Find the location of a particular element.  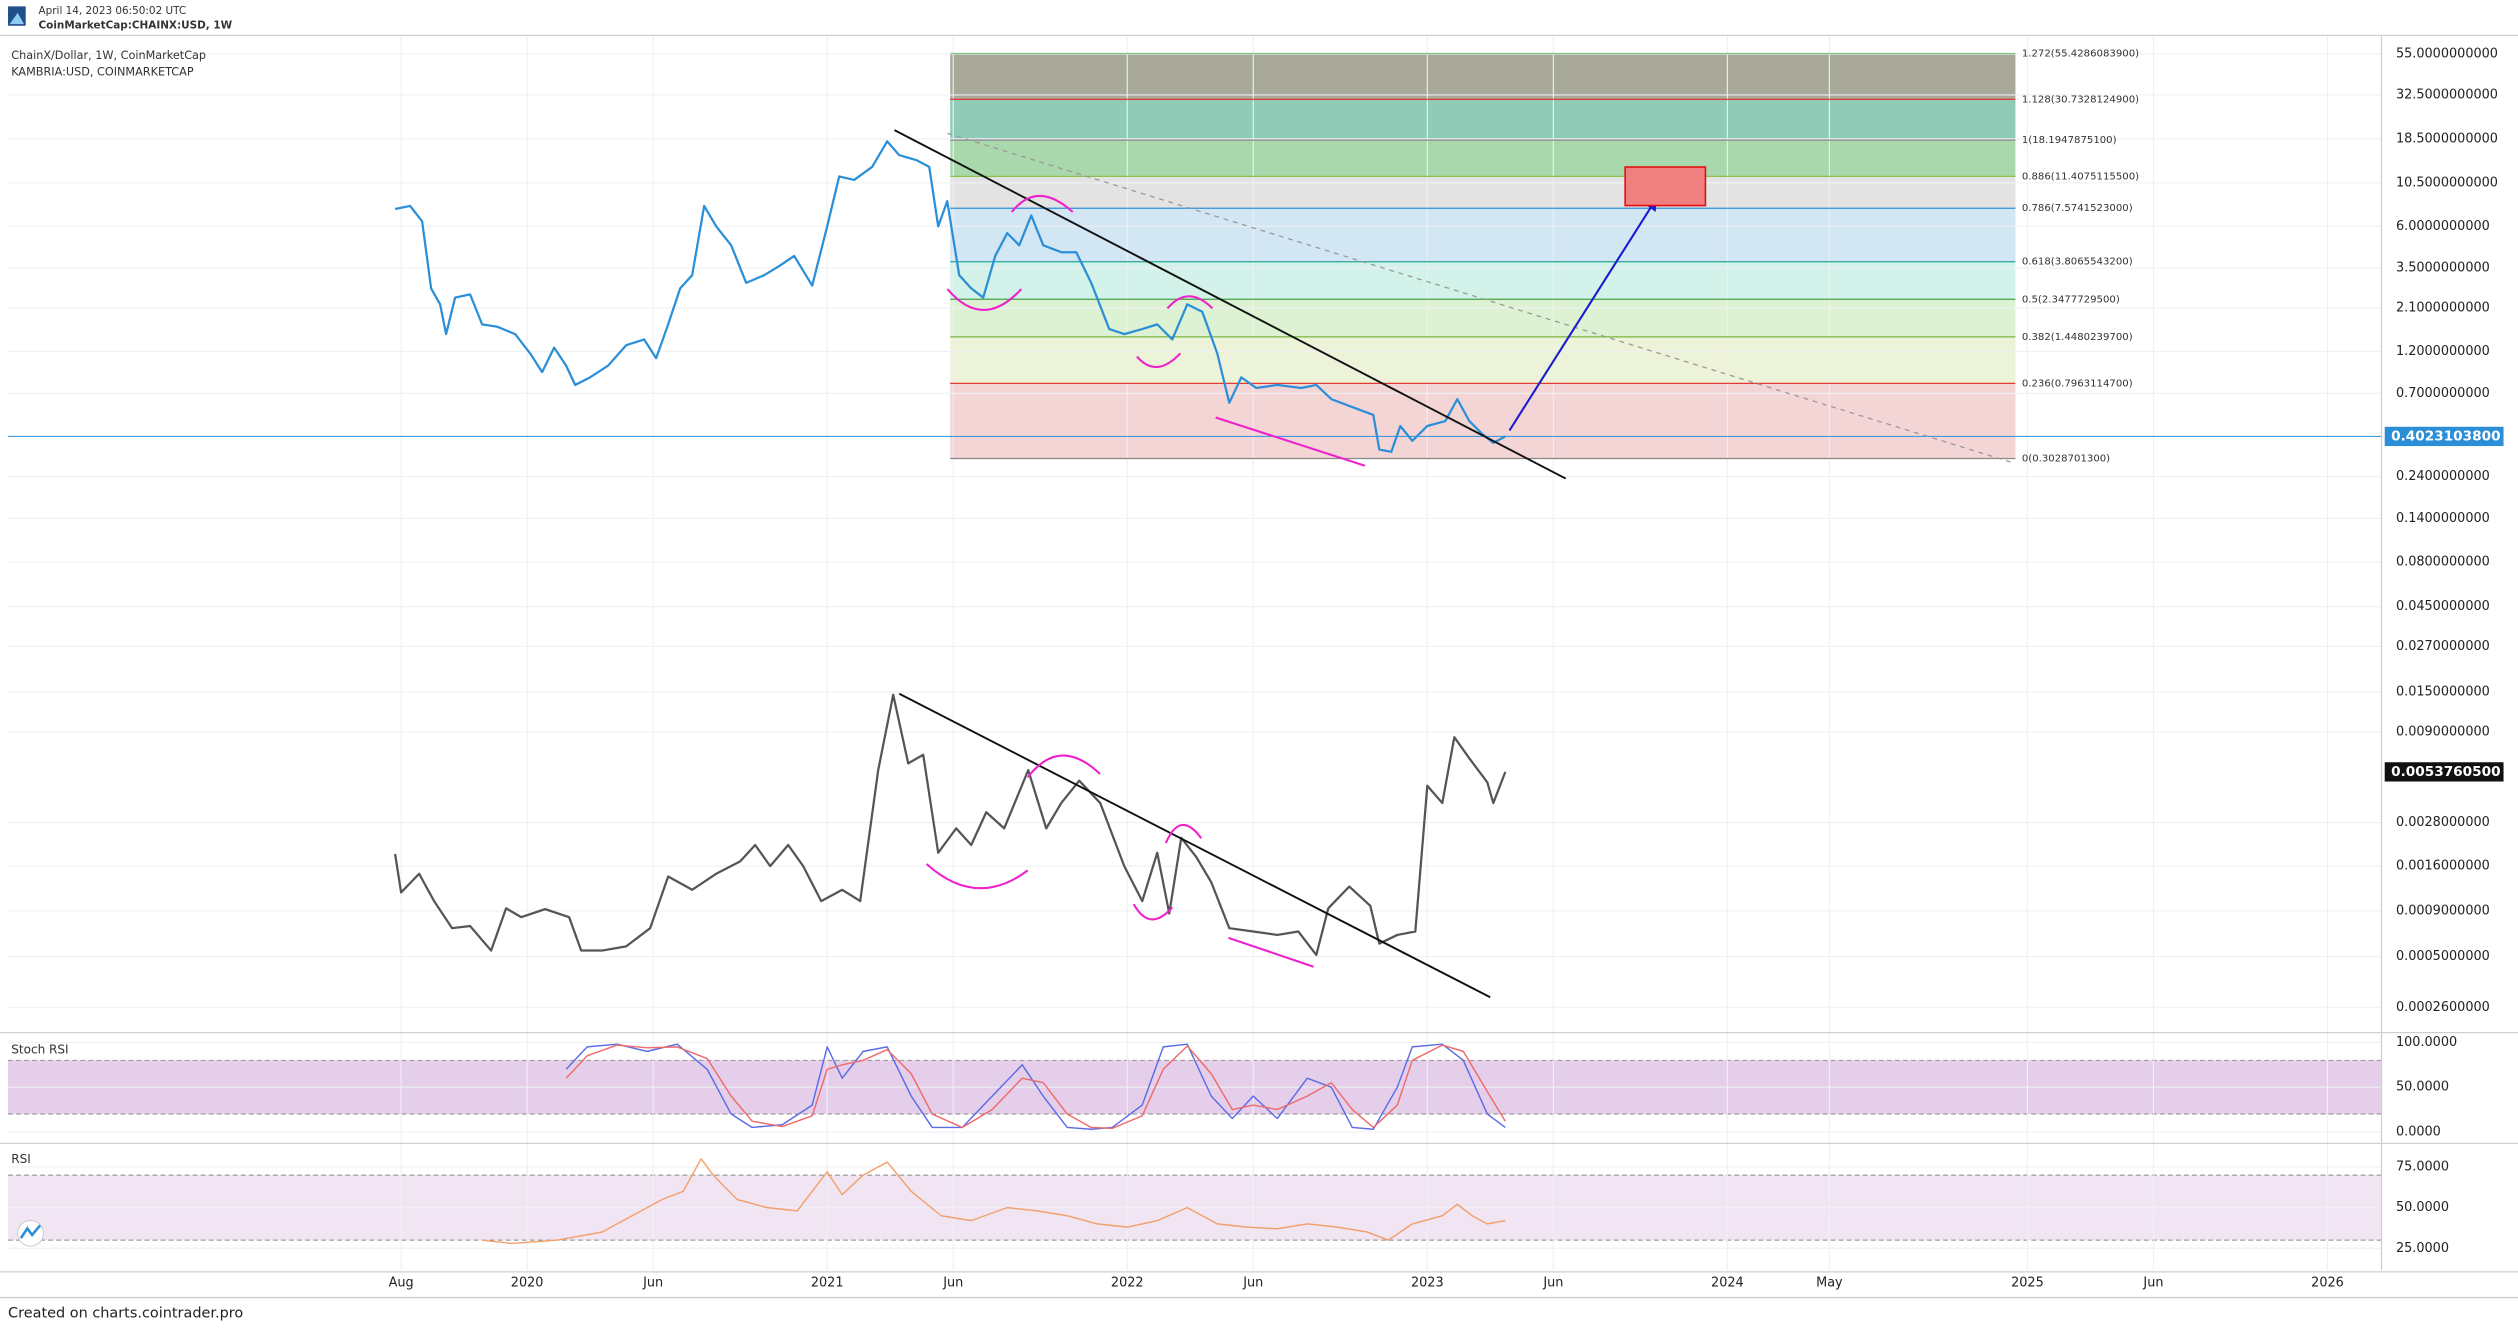

y-tick-label: 0.0150000000 is located at coordinates (2443, 692).